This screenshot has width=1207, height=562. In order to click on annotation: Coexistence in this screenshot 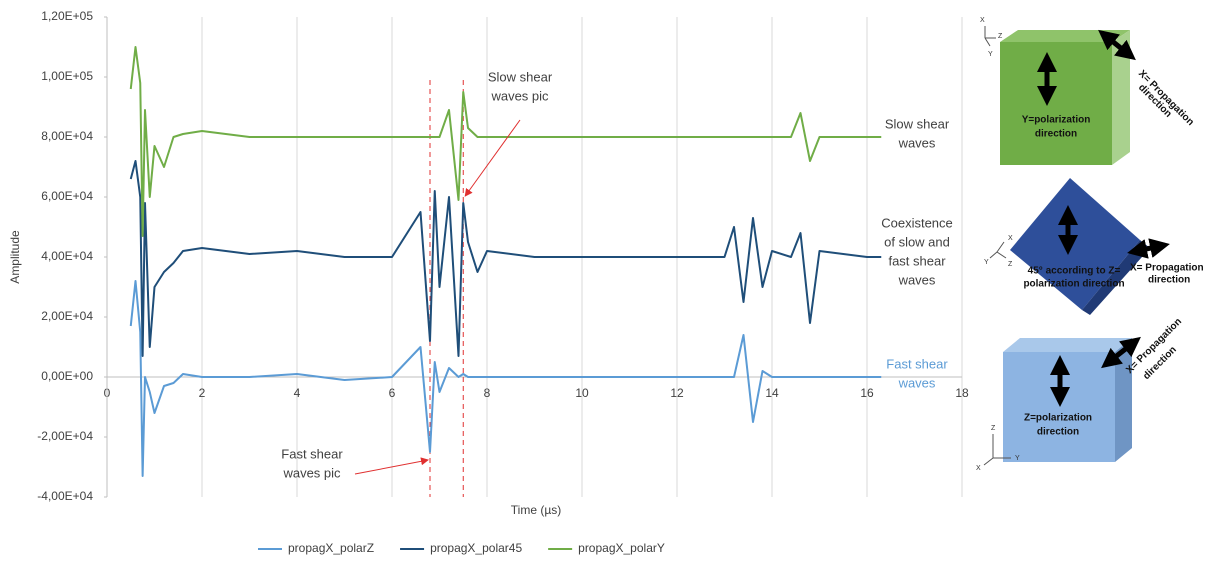, I will do `click(917, 222)`.